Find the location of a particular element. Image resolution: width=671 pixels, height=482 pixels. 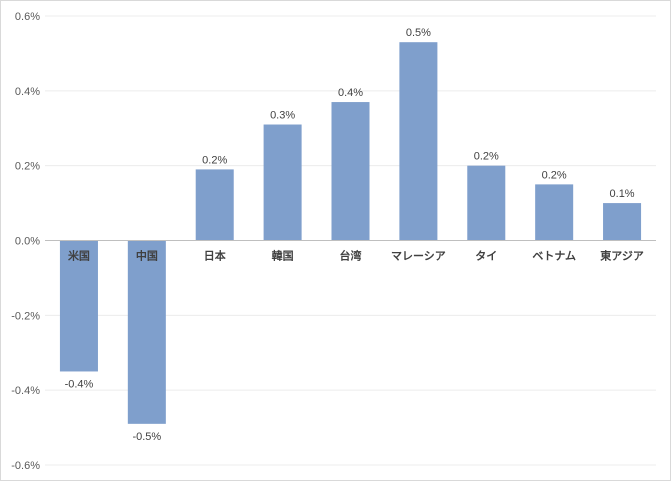

data-label: 0.1% is located at coordinates (622, 194).